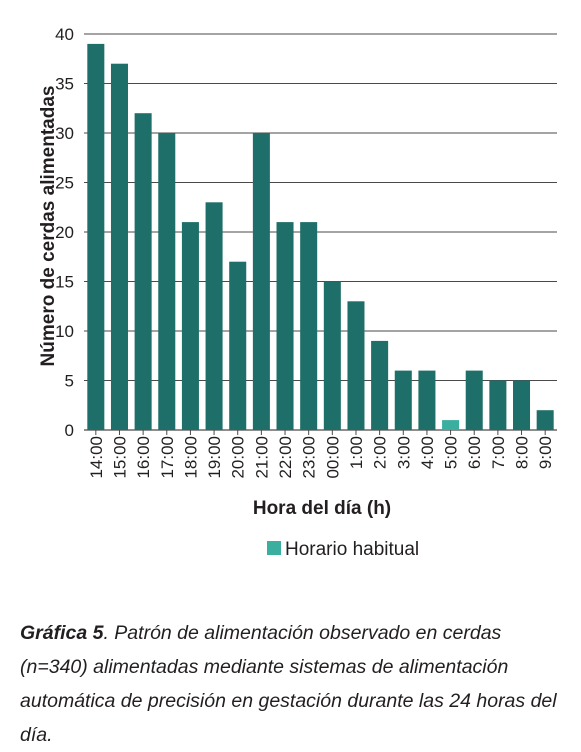  Describe the element at coordinates (190, 457) in the screenshot. I see `x-tick-label: 18:00` at that location.